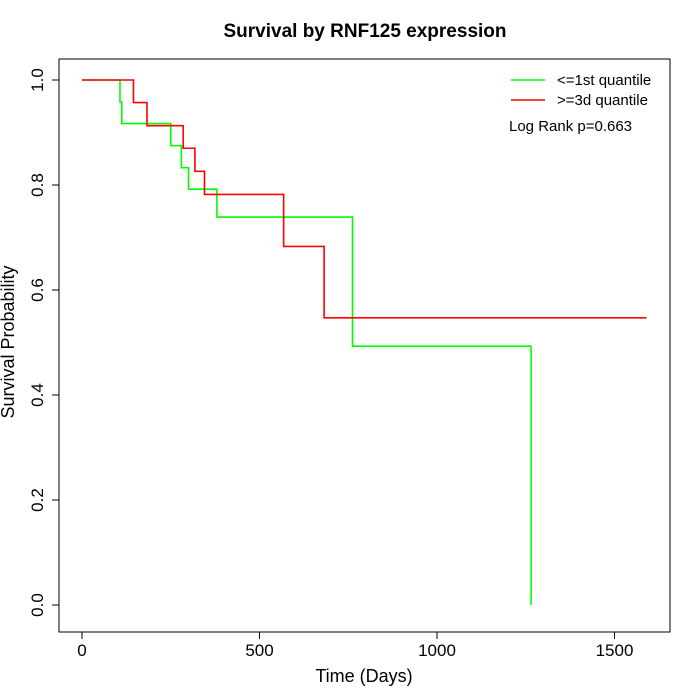 The image size is (700, 700). What do you see at coordinates (570, 126) in the screenshot?
I see `log-rank-annotation: Log Rank p=0.663` at bounding box center [570, 126].